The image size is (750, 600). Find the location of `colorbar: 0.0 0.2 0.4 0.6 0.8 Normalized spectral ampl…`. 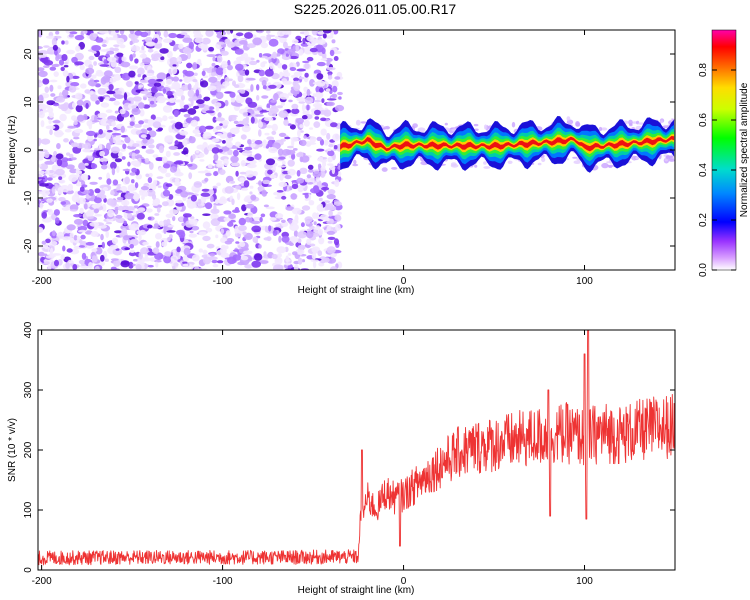

colorbar: 0.0 0.2 0.4 0.6 0.8 Normalized spectral ampl… is located at coordinates (724, 153).